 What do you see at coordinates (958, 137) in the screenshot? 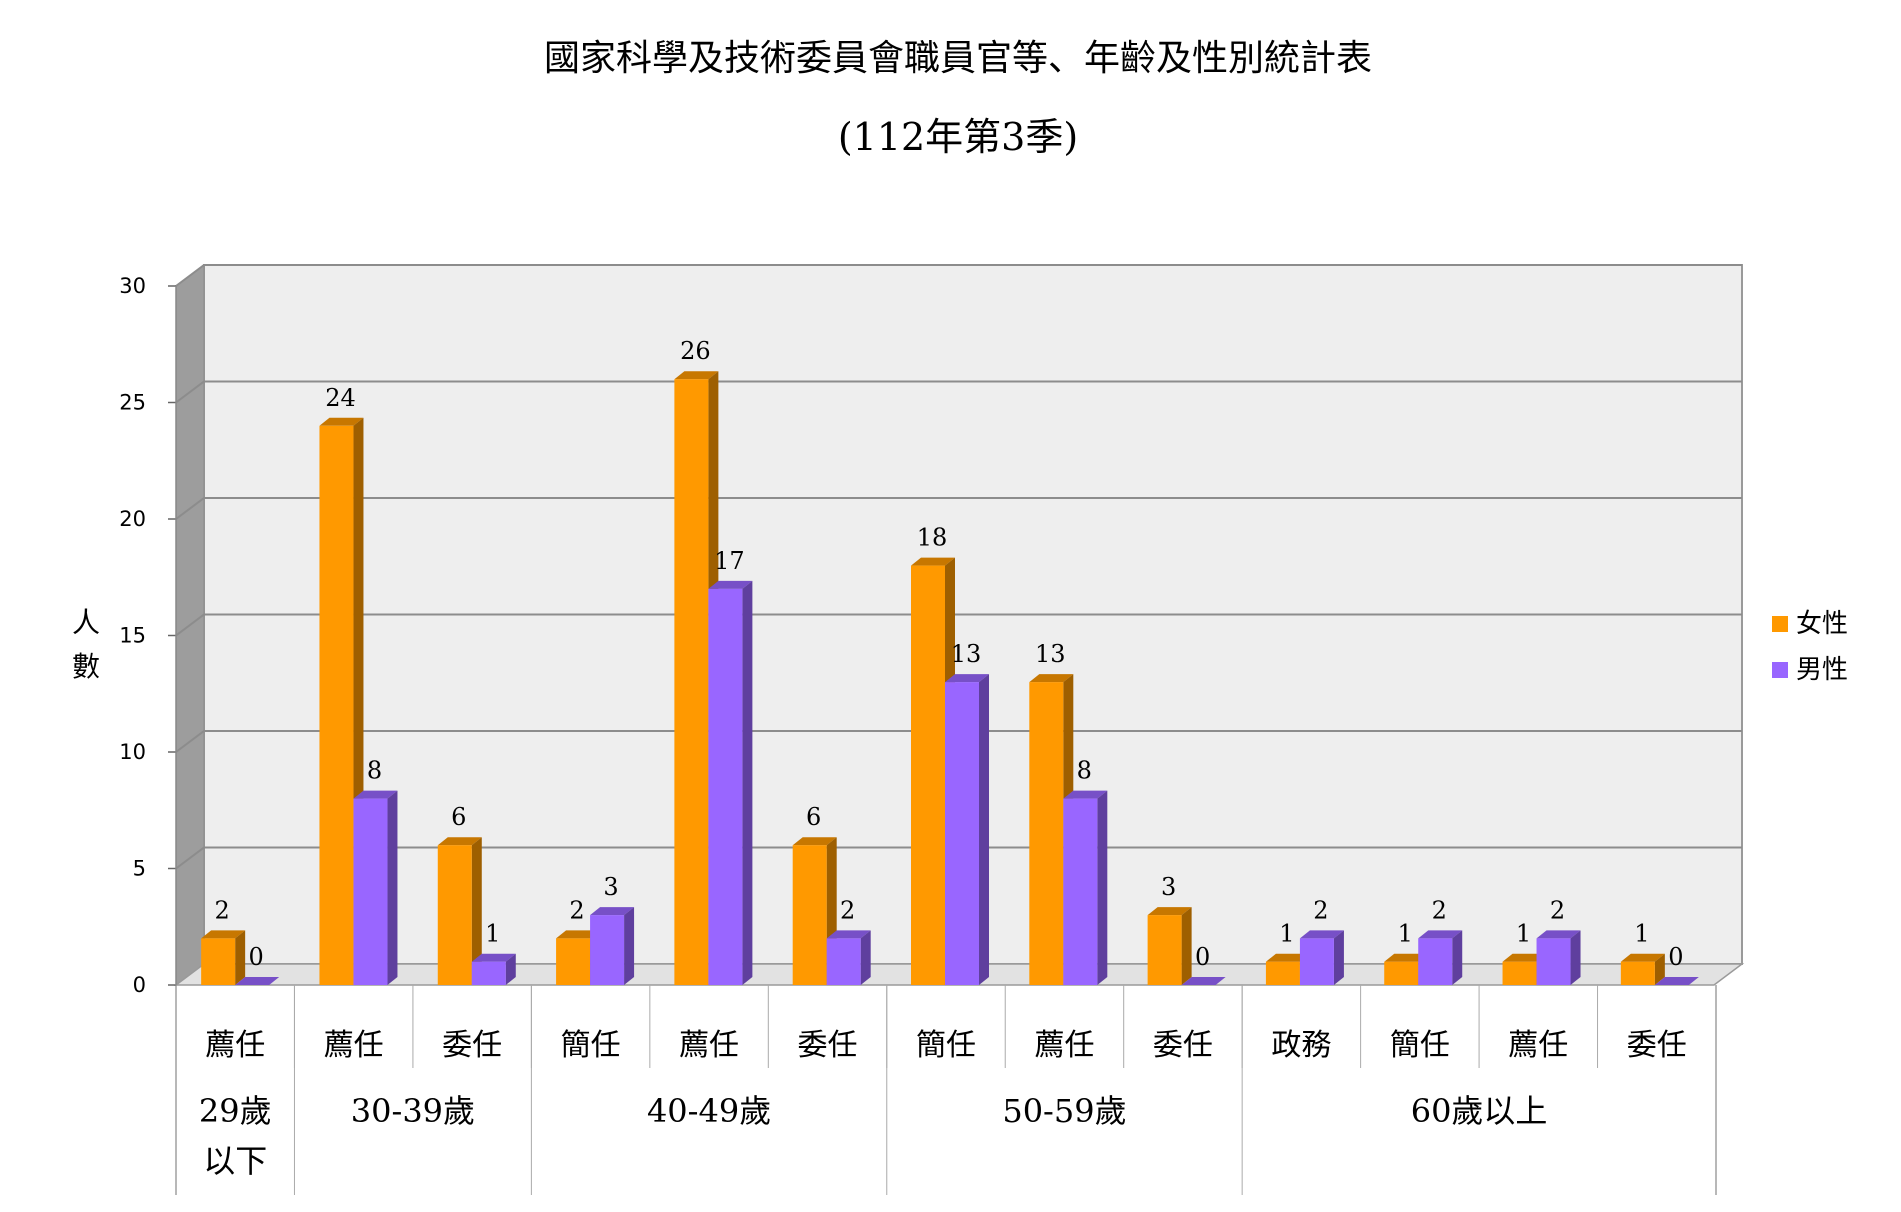
I see `chart-subtitle: (112年第3季)` at bounding box center [958, 137].